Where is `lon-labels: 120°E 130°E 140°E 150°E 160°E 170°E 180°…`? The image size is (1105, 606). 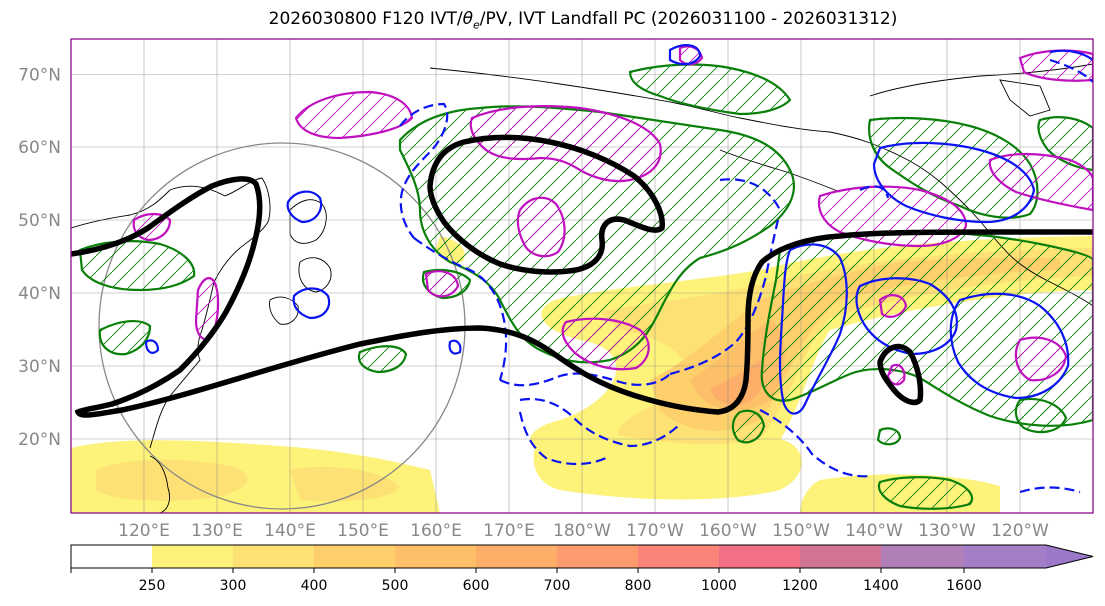 lon-labels: 120°E 130°E 140°E 150°E 160°E 170°E 180°… is located at coordinates (583, 531).